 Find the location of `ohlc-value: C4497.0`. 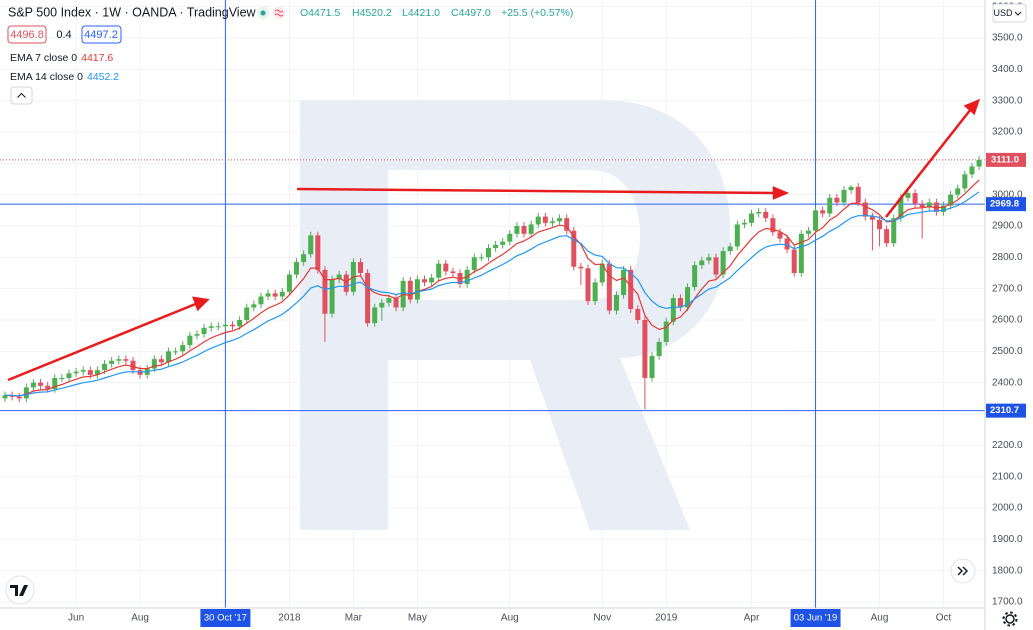

ohlc-value: C4497.0 is located at coordinates (471, 13).